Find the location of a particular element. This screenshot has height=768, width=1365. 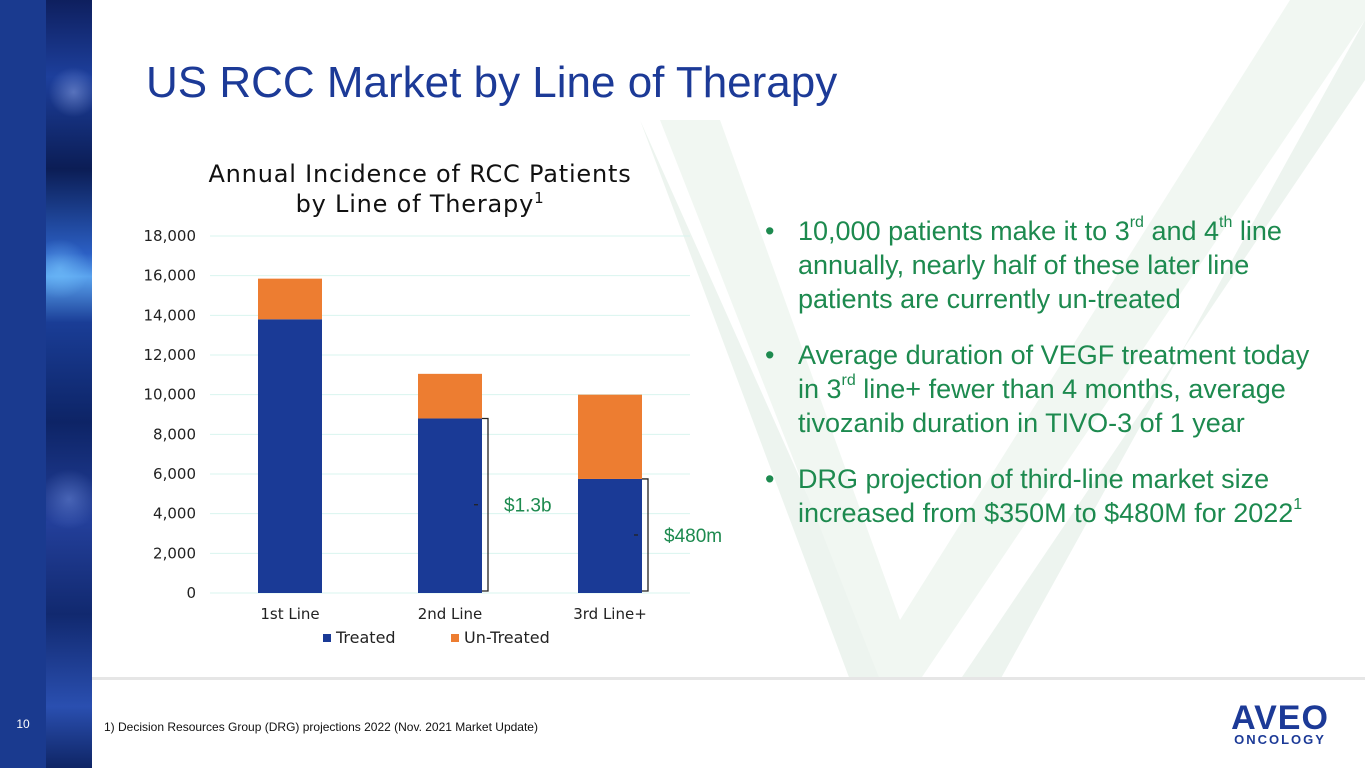

annotation-label: $1.3b is located at coordinates (528, 506).